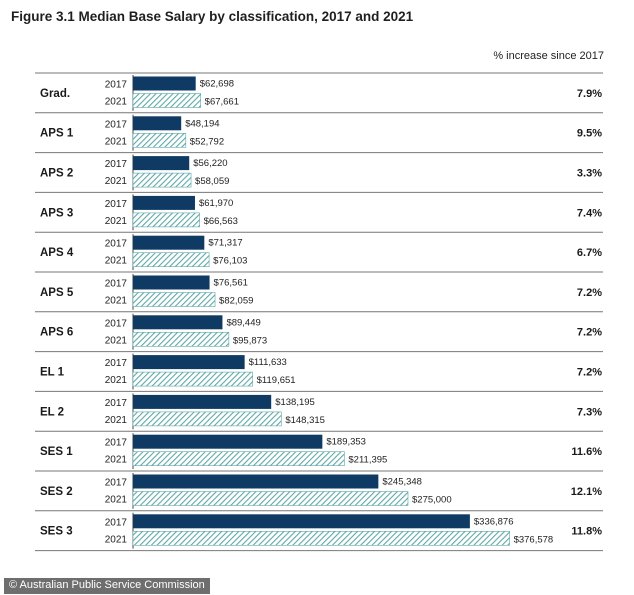 This screenshot has height=595, width=634. What do you see at coordinates (107, 586) in the screenshot?
I see `source-credit: © Australian Public Service Commission` at bounding box center [107, 586].